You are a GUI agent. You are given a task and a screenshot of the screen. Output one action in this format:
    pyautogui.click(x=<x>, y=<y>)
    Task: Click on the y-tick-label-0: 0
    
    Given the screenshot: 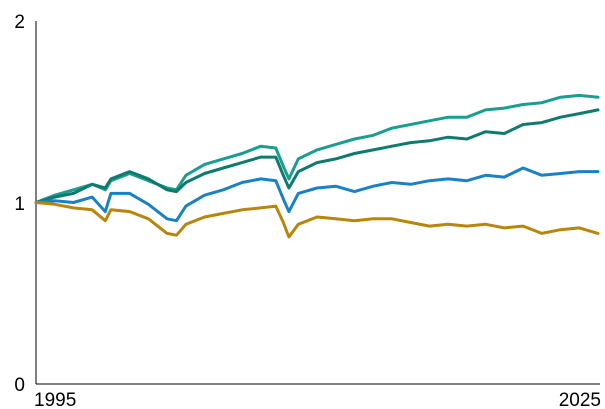 What is the action you would take?
    pyautogui.click(x=19, y=385)
    